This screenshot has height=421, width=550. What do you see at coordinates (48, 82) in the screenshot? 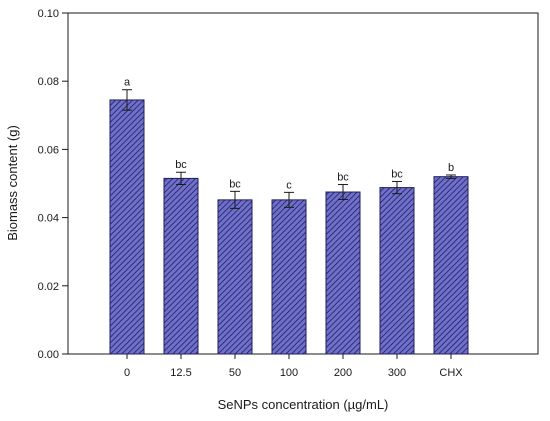
I see `y-tick-label: 0.08` at bounding box center [48, 82].